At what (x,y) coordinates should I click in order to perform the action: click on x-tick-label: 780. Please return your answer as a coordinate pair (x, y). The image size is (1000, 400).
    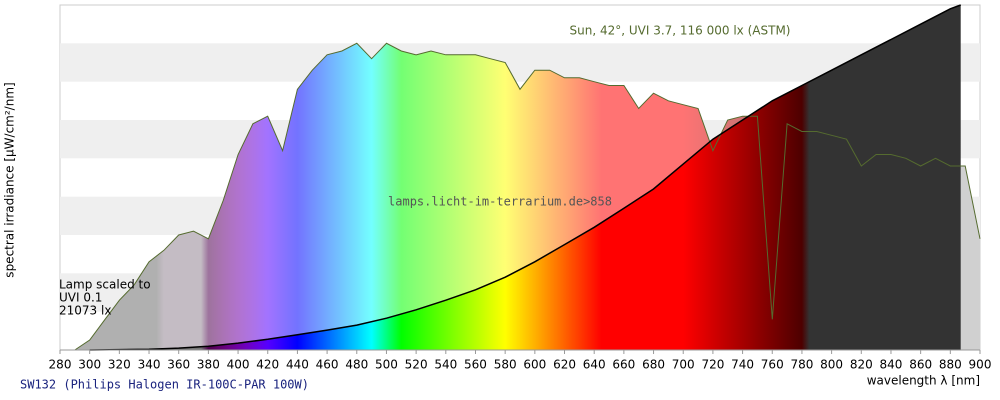
    Looking at the image, I should click on (801, 365).